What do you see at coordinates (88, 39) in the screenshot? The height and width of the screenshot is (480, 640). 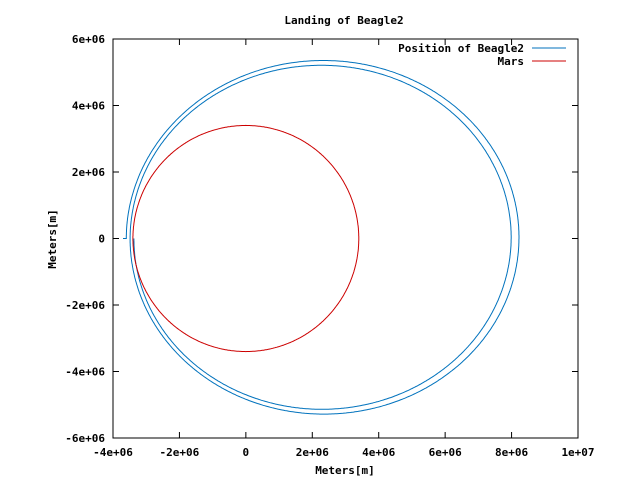 I see `y-tick-label: 6e+06` at bounding box center [88, 39].